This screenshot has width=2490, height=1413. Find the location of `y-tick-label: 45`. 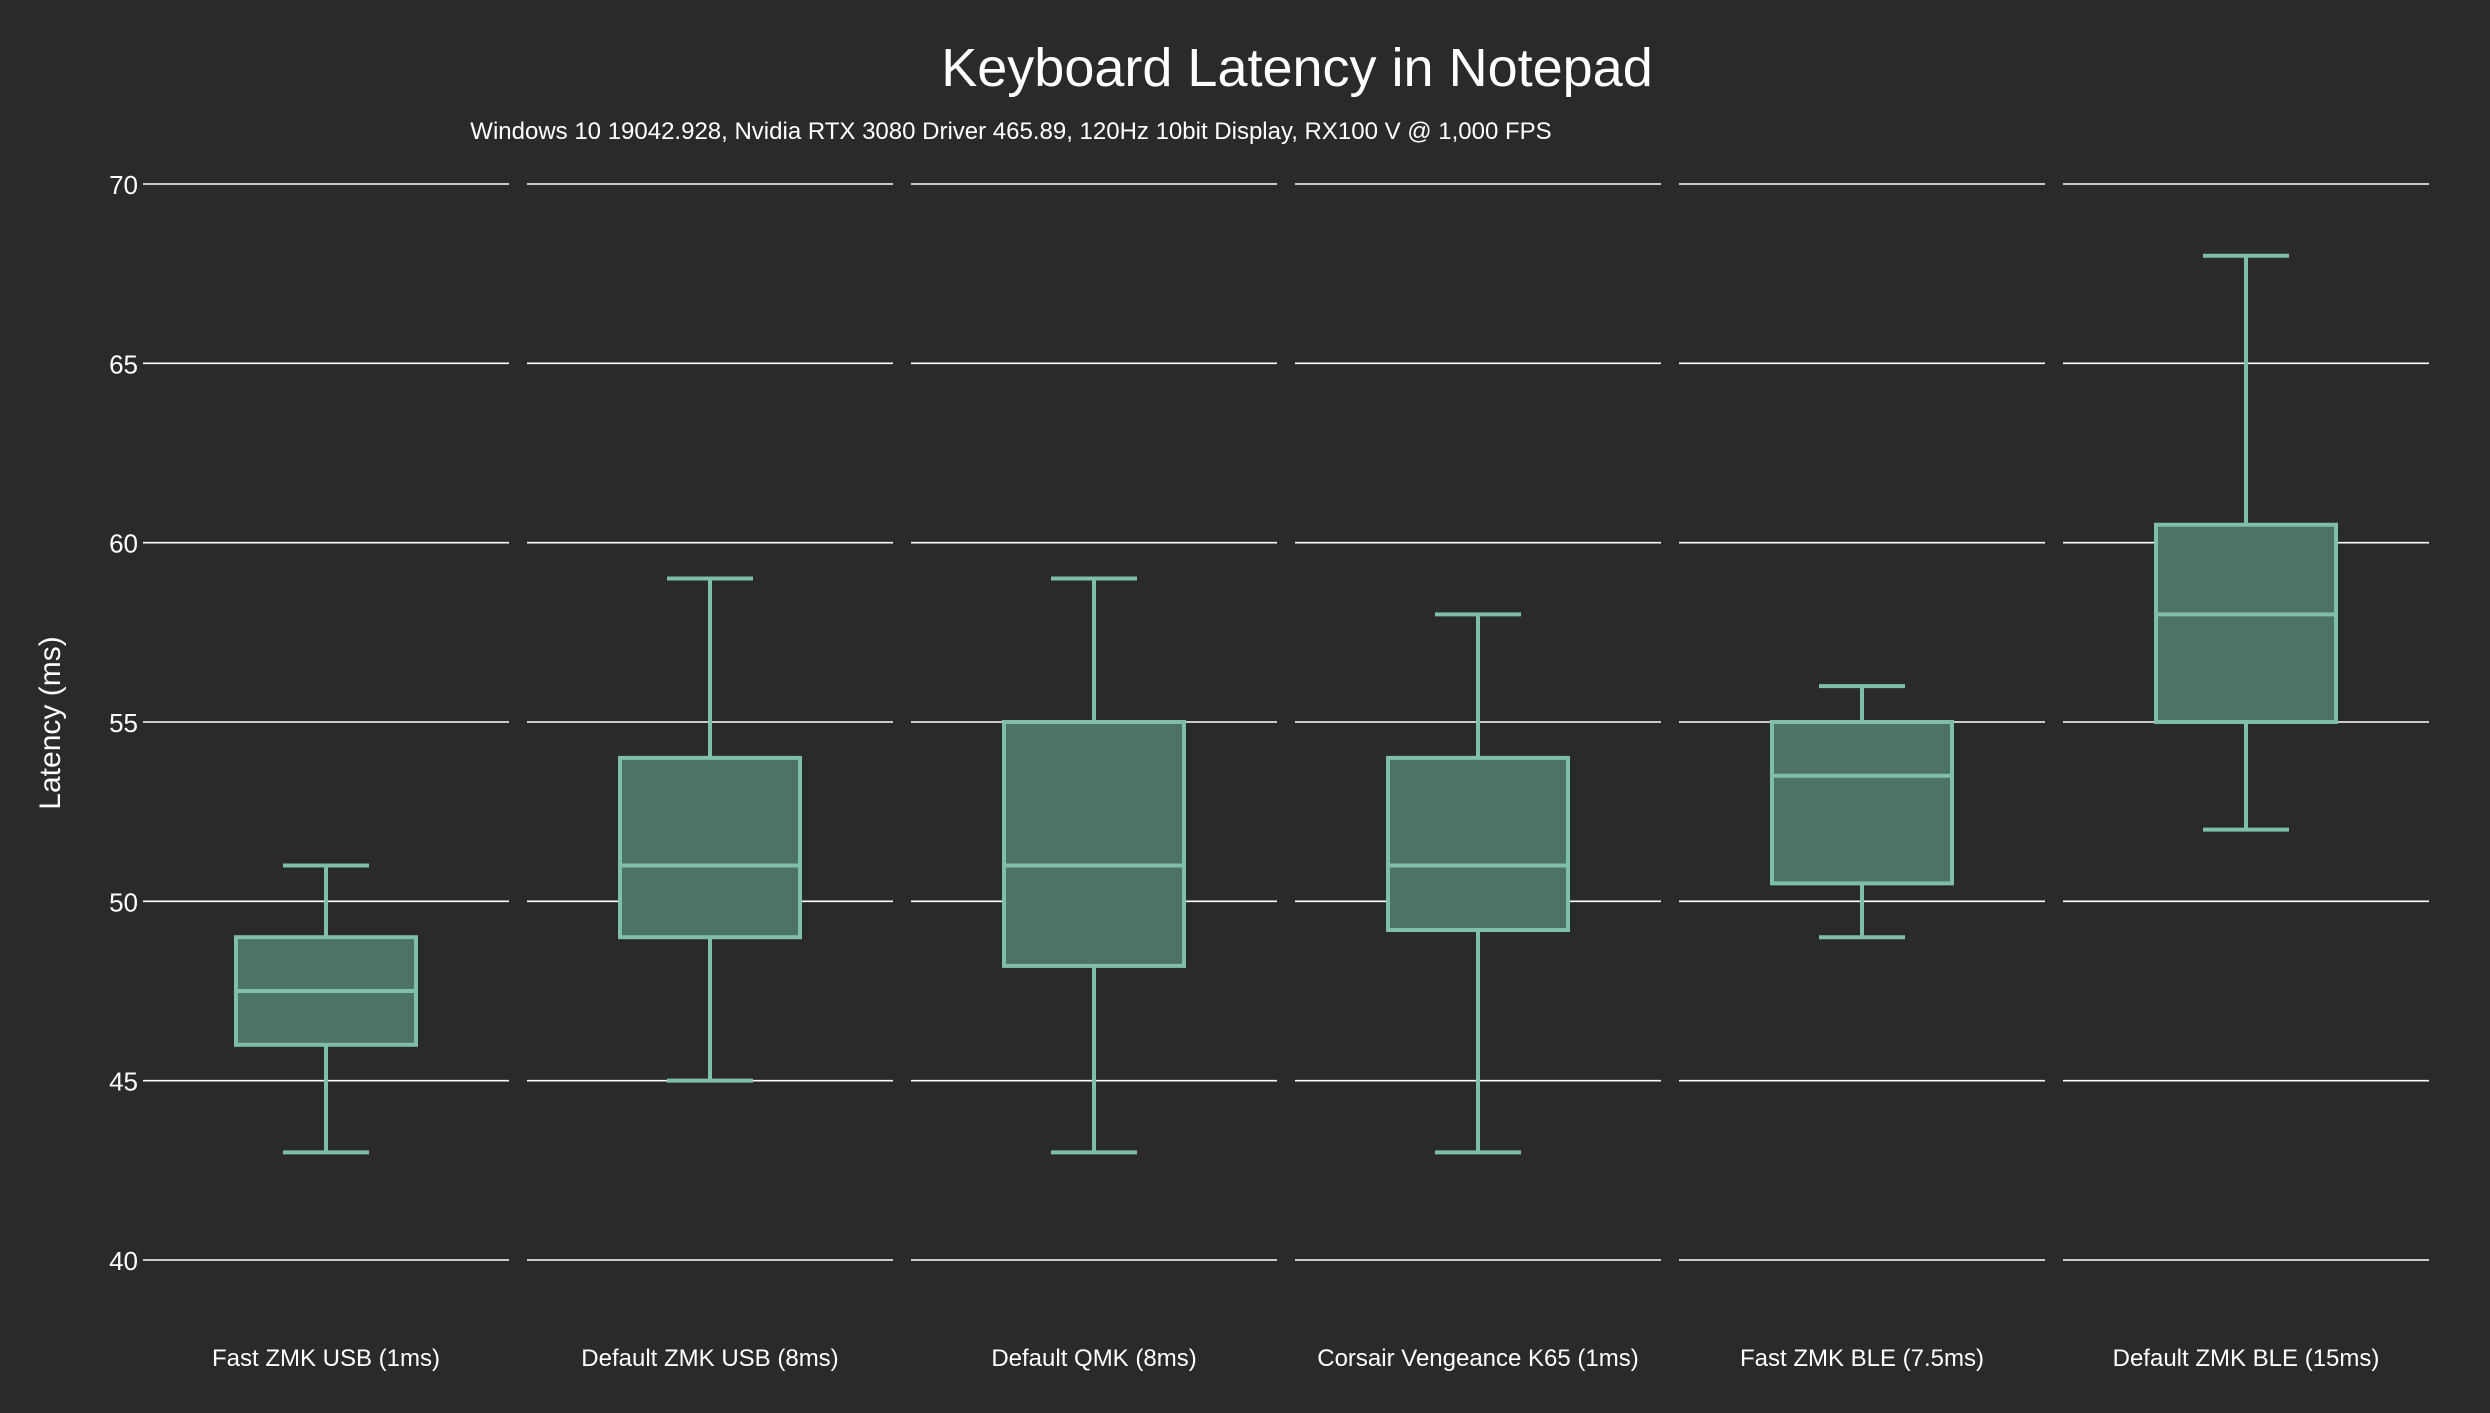

y-tick-label: 45 is located at coordinates (123, 1082).